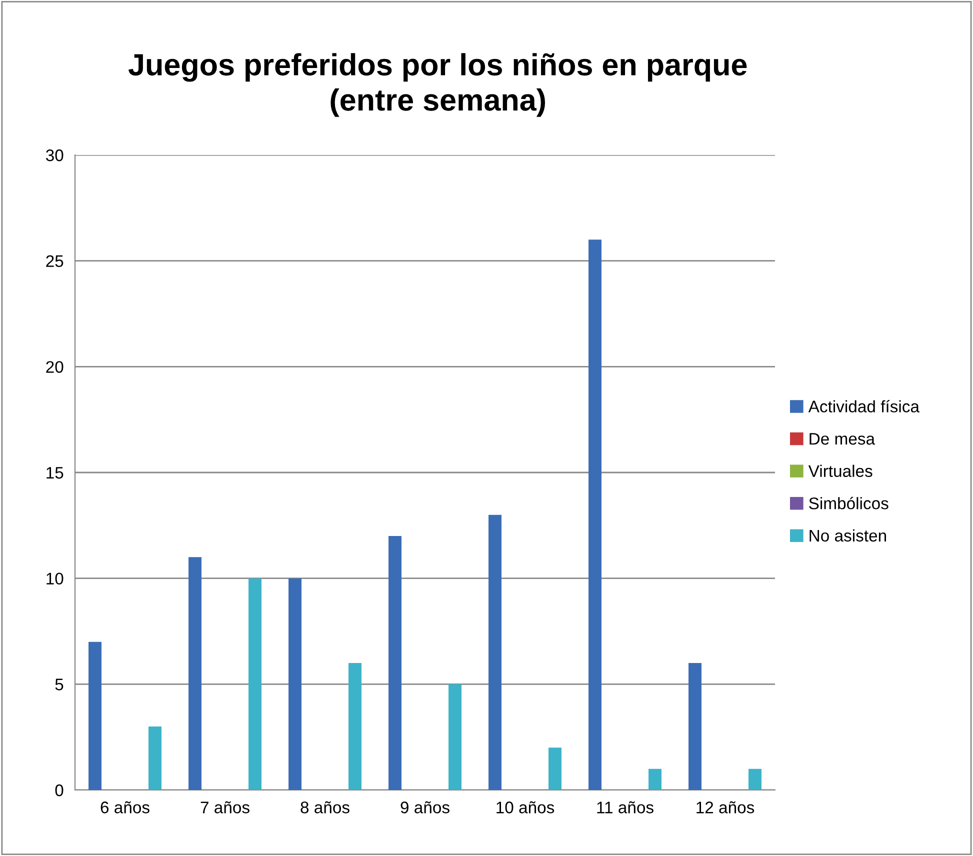  What do you see at coordinates (437, 85) in the screenshot?
I see `chart-title: Juegos preferidos por los niños en parque (entre semana)` at bounding box center [437, 85].